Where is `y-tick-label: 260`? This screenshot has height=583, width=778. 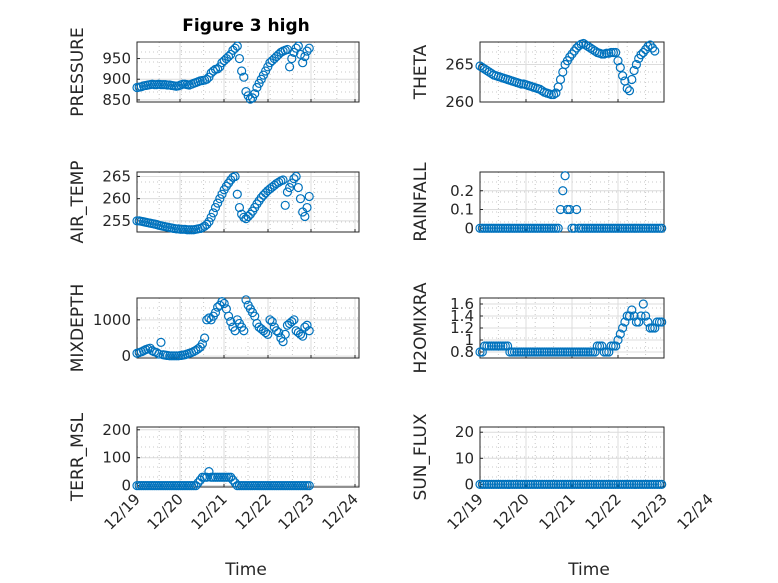
y-tick-label: 260 is located at coordinates (459, 102).